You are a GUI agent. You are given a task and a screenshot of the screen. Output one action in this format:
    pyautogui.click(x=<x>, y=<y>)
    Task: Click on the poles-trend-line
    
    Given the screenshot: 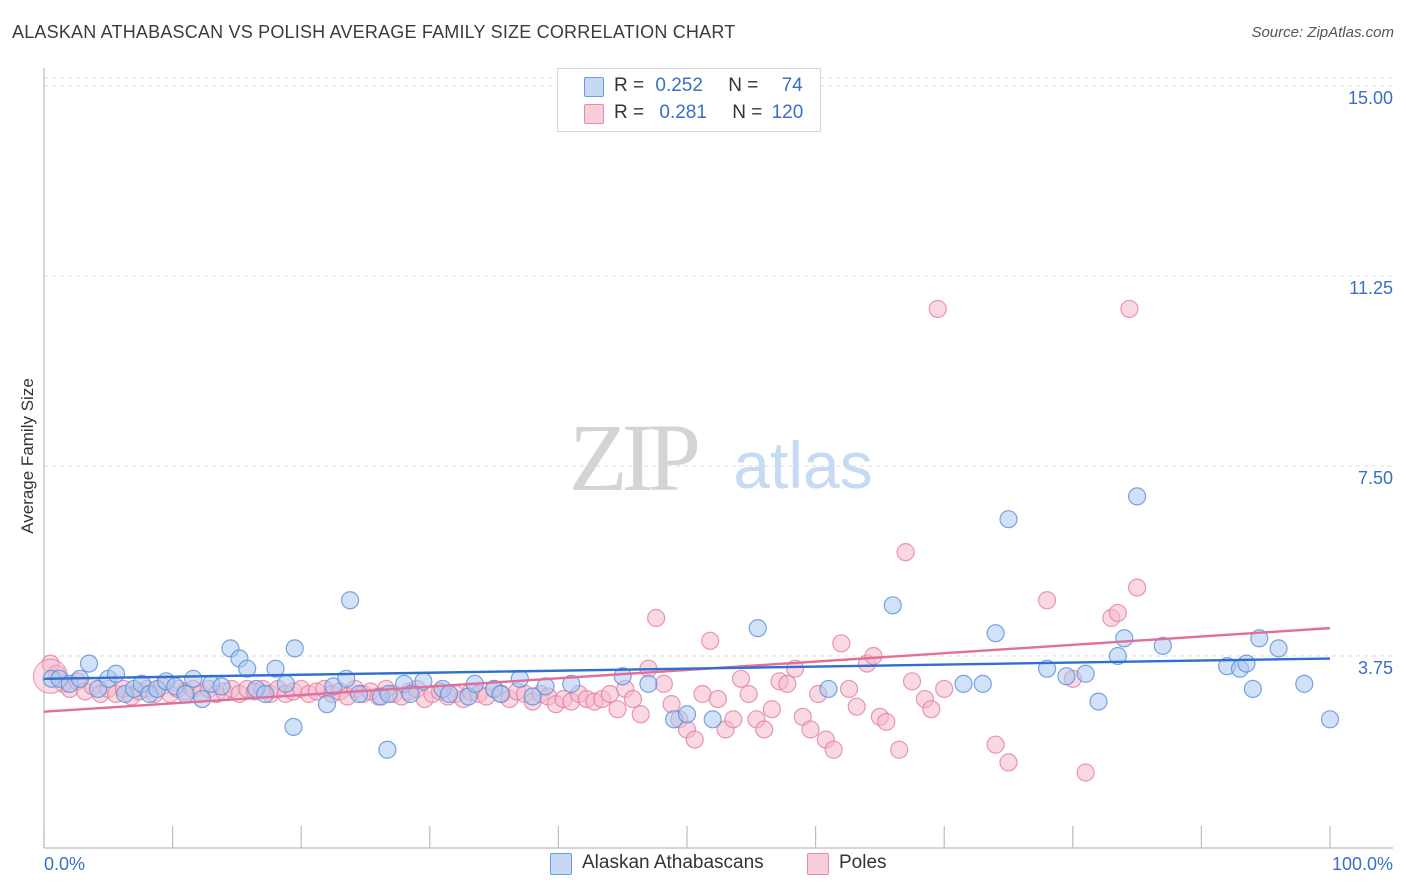 What is the action you would take?
    pyautogui.click(x=687, y=669)
    